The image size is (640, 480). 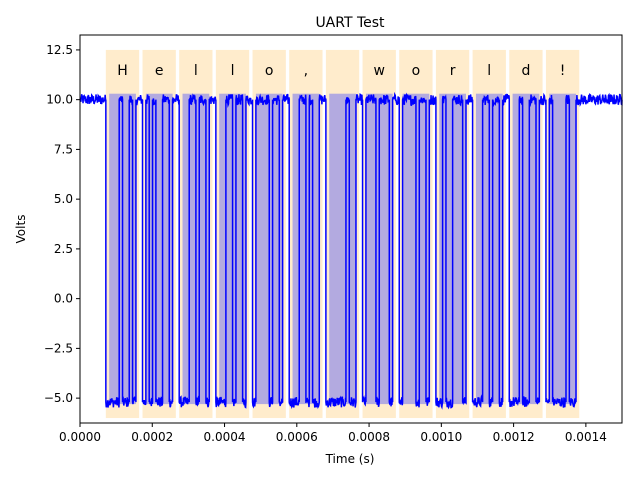 I want to click on chart-title: UART Test, so click(x=350, y=23).